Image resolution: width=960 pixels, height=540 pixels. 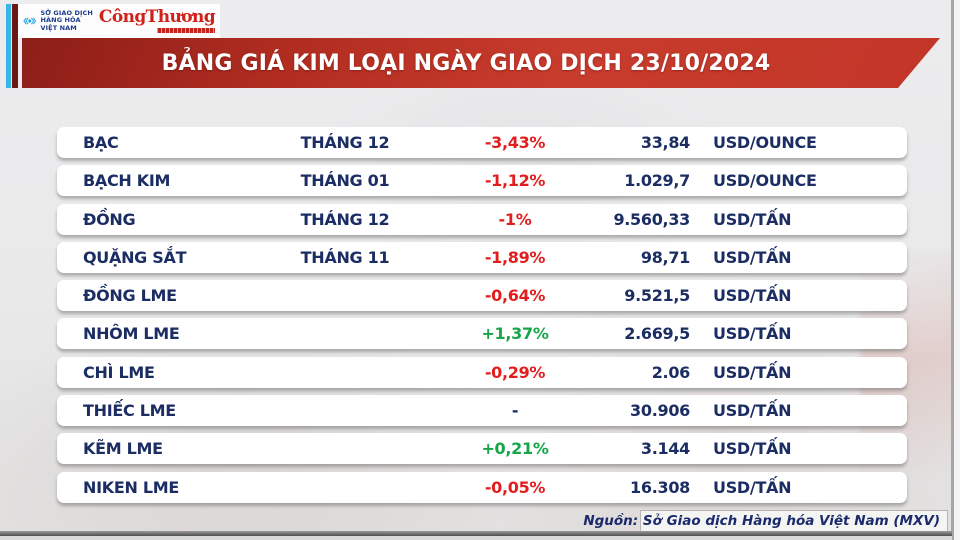 I want to click on table-row: ĐỒNG LME -0,64% 9.521,5 USD/TẤN, so click(x=482, y=296).